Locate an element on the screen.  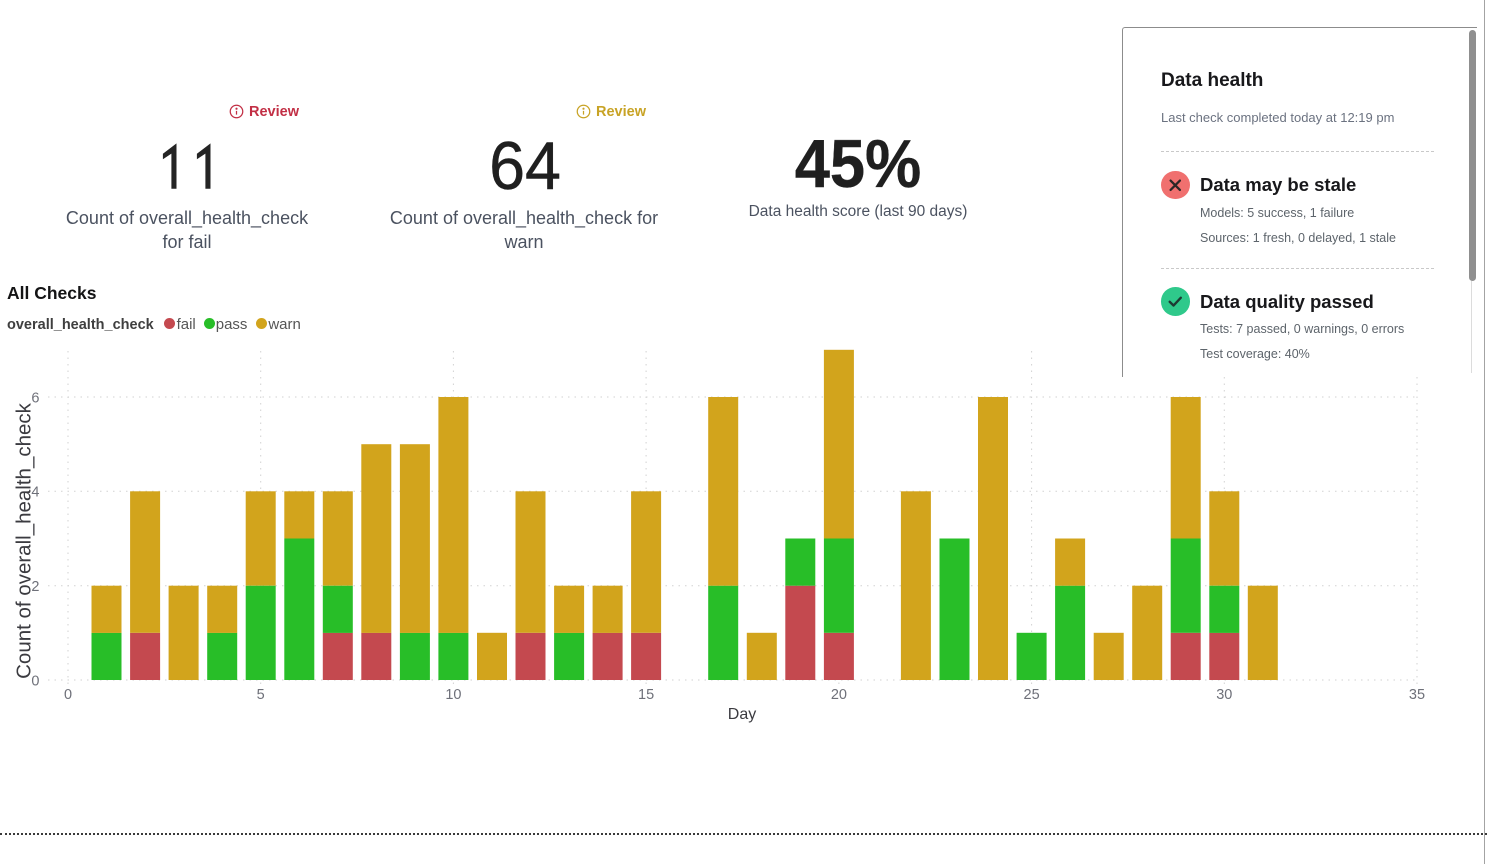
svg-text: 5 is located at coordinates (261, 695).